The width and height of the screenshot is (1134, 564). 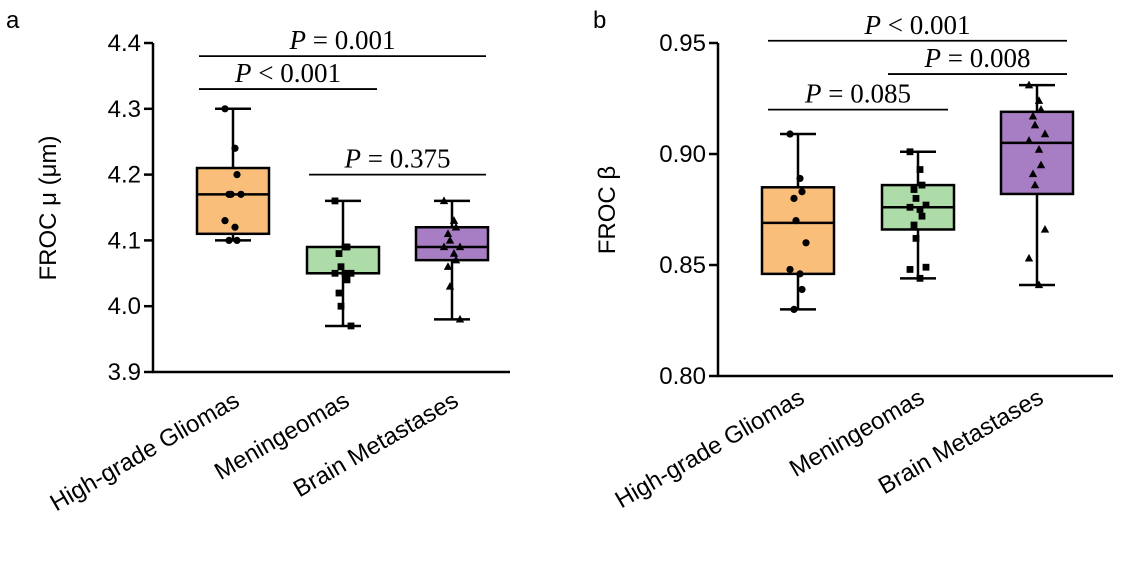 What do you see at coordinates (688, 210) in the screenshot?
I see `panel-b-y-ticks: 0.80 0.85 0.90 0.95` at bounding box center [688, 210].